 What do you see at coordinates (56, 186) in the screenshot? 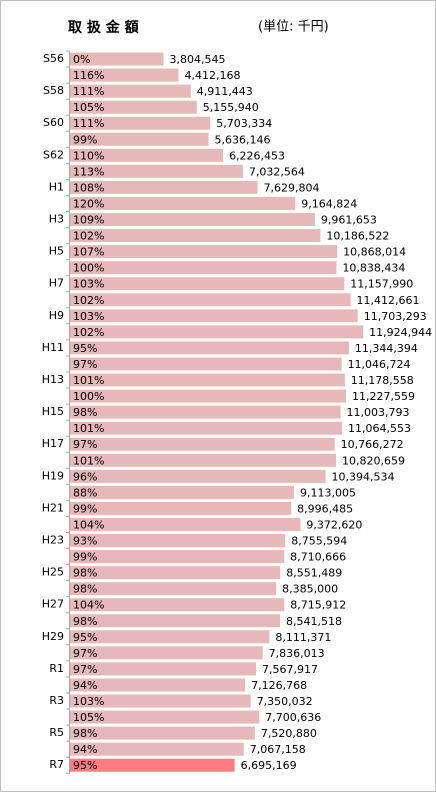
I see `y-tick-label: H1` at bounding box center [56, 186].